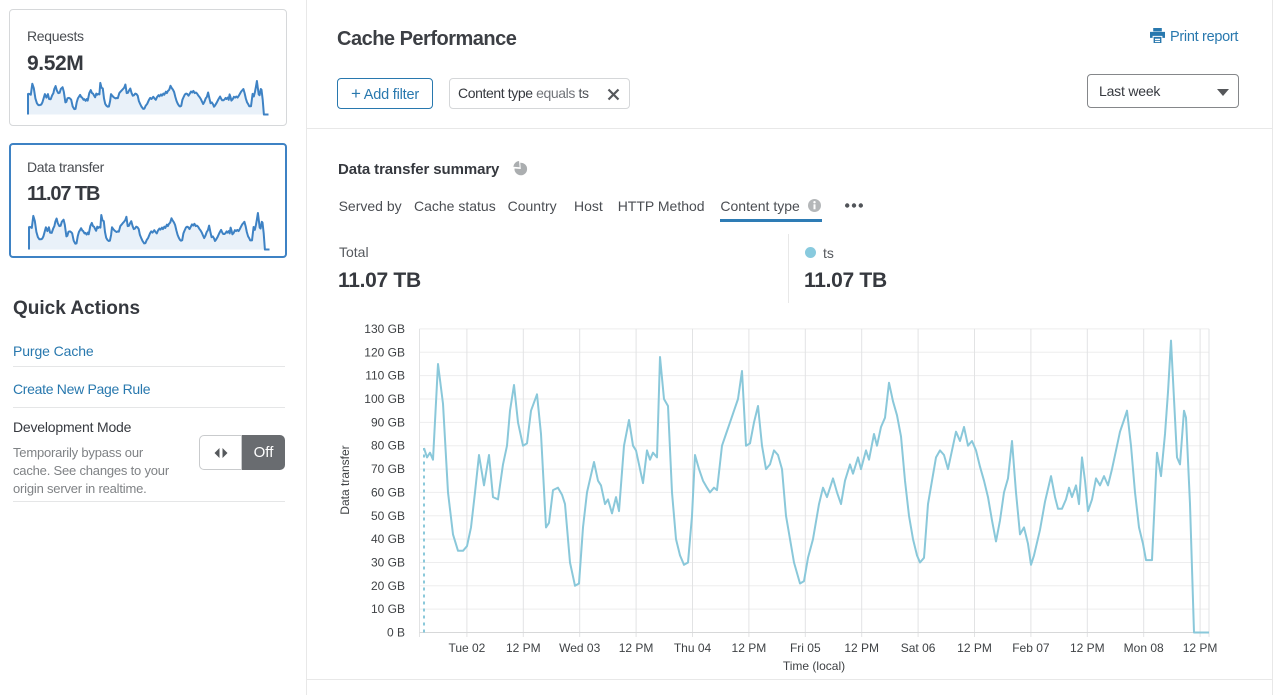  What do you see at coordinates (388, 446) in the screenshot?
I see `svg-text: 80 GB` at bounding box center [388, 446].